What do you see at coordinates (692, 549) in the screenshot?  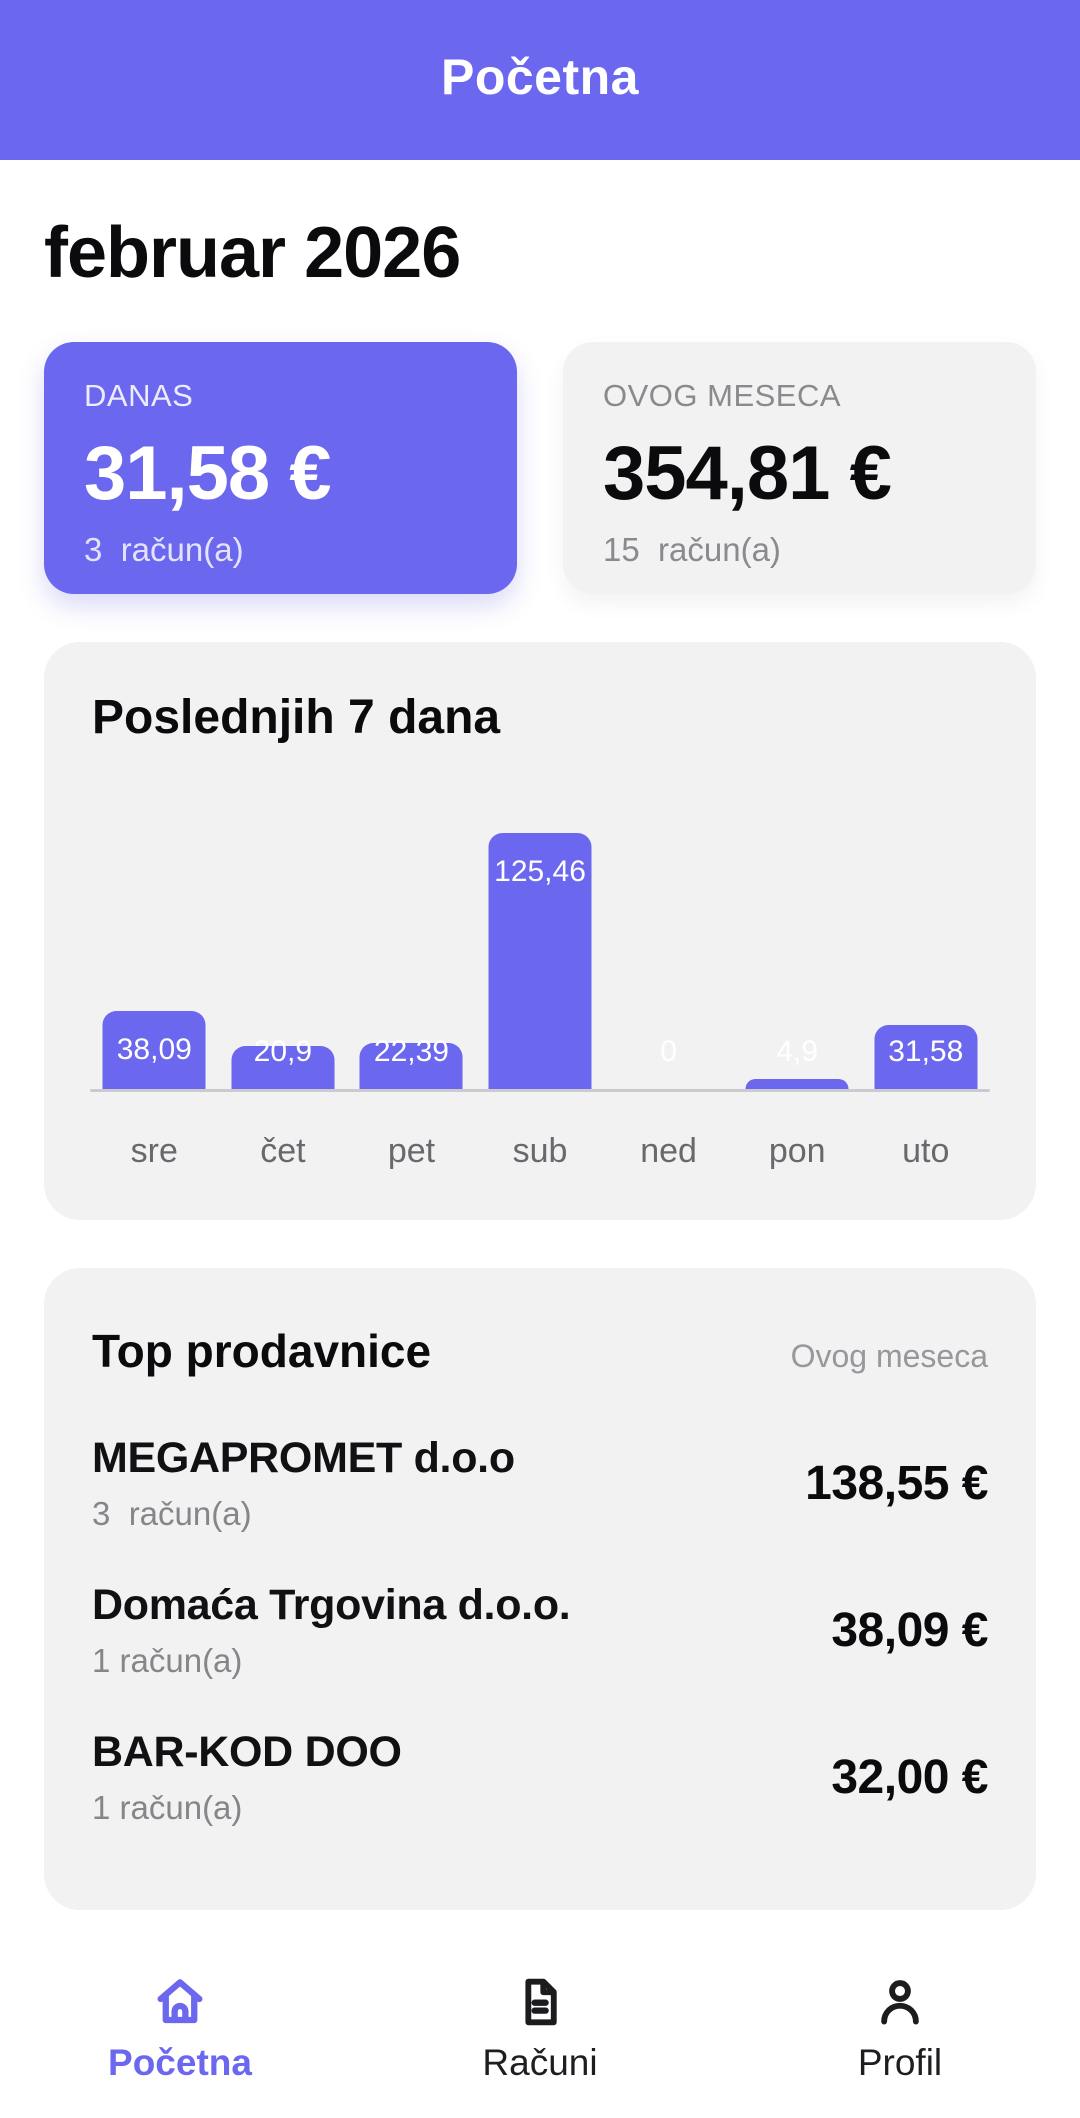 I see `month-card-count: 15 račun(a)` at bounding box center [692, 549].